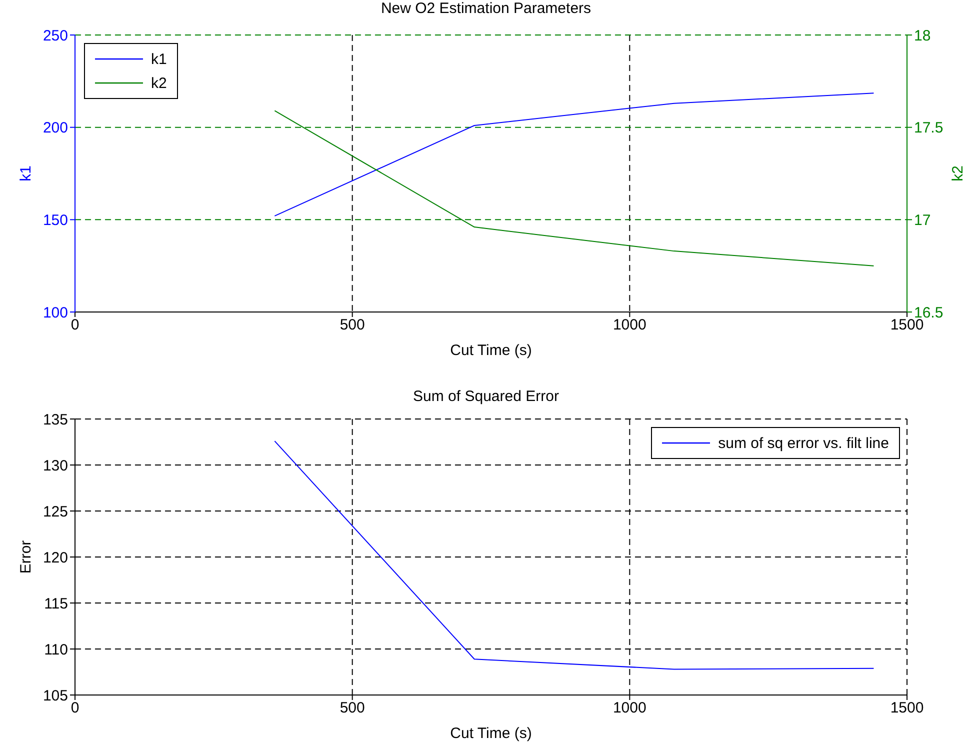 This screenshot has width=972, height=746. What do you see at coordinates (486, 8) in the screenshot?
I see `chart-title: New O2 Estimation Parameters` at bounding box center [486, 8].